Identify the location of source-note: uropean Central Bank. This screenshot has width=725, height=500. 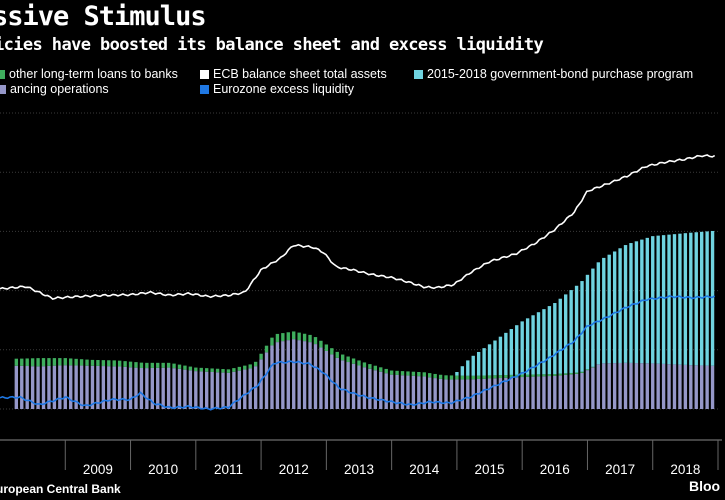
(60, 489).